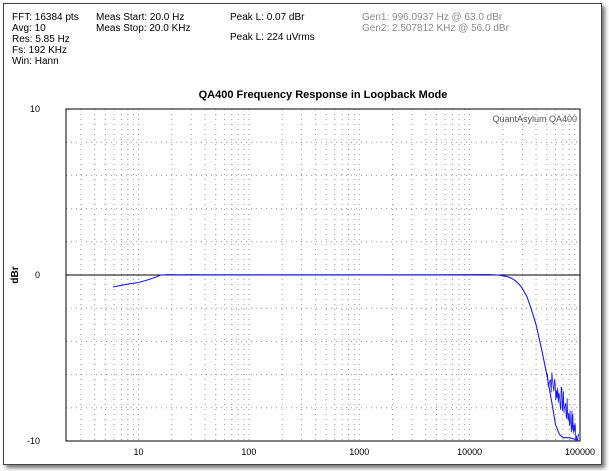 This screenshot has width=609, height=471. Describe the element at coordinates (35, 61) in the screenshot. I see `window-type: Win: Hann` at that location.